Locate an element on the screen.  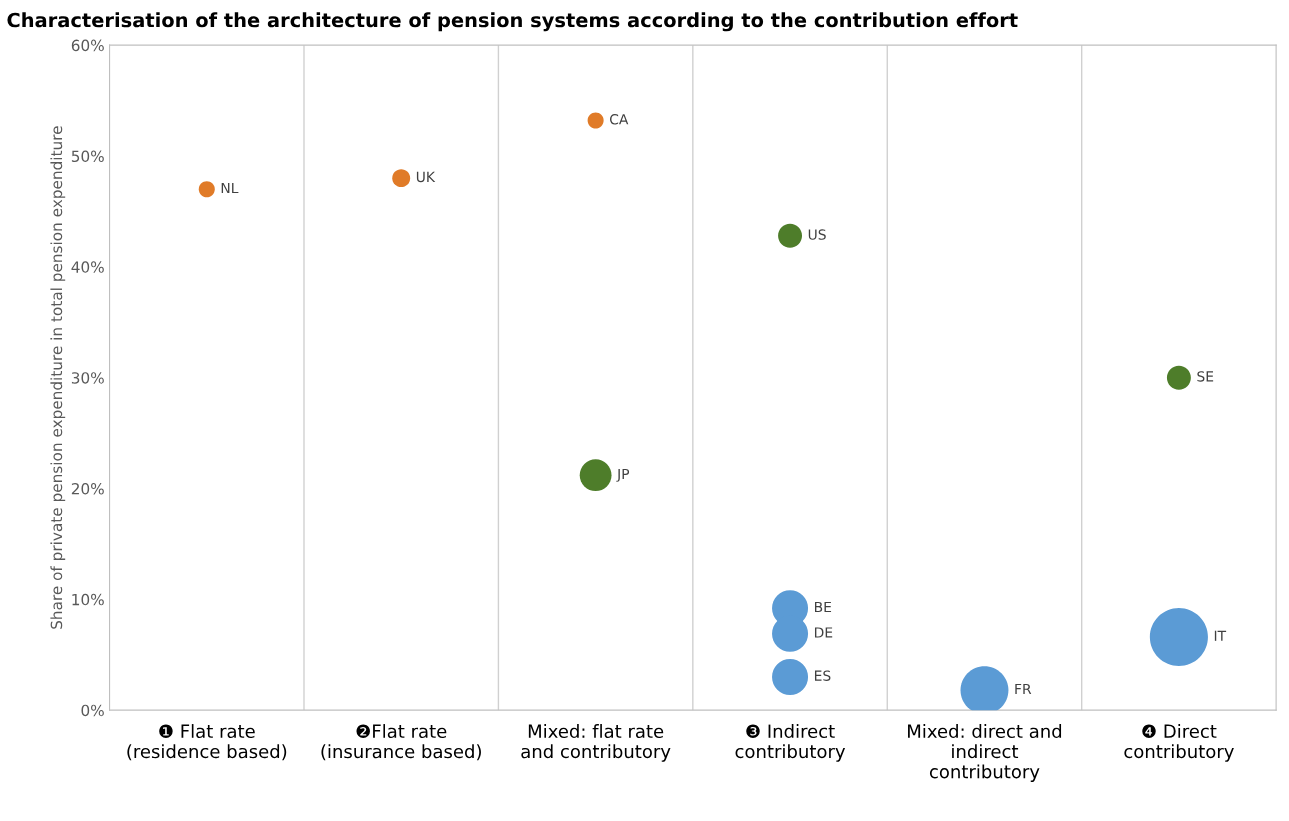
data-label: SE is located at coordinates (1205, 376).